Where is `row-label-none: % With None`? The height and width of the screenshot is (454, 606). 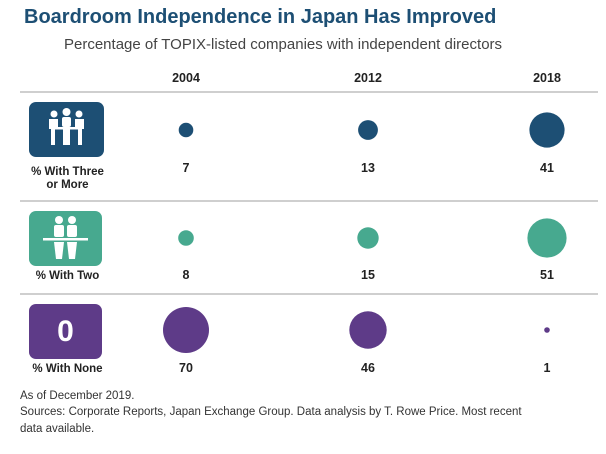 row-label-none: % With None is located at coordinates (67, 369).